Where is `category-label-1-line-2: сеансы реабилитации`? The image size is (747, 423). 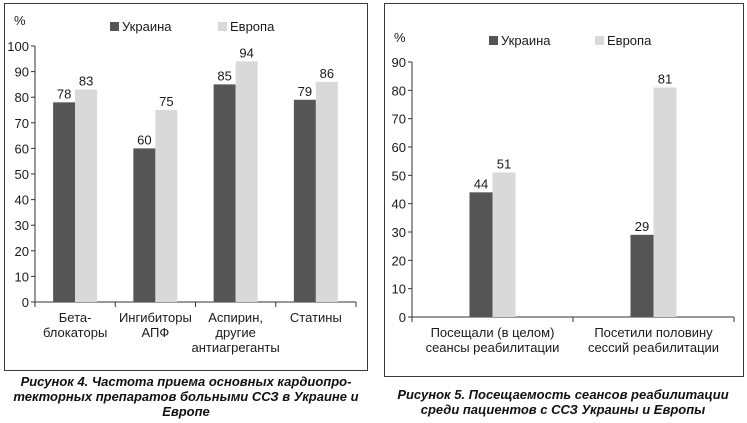 category-label-1-line-2: сеансы реабилитации is located at coordinates (493, 347).